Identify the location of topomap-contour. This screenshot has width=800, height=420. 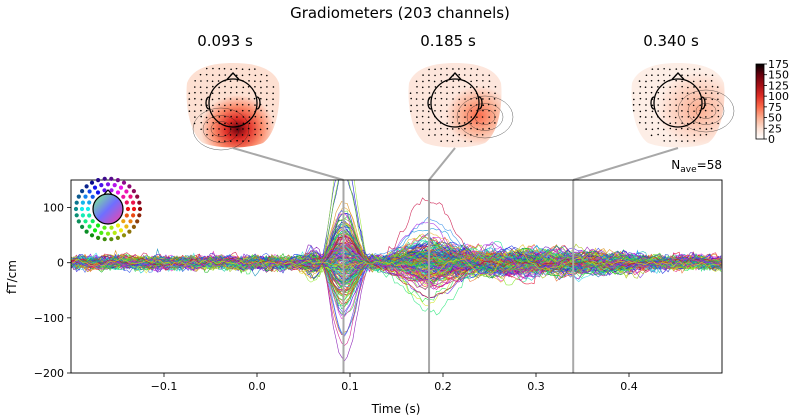
(485, 117).